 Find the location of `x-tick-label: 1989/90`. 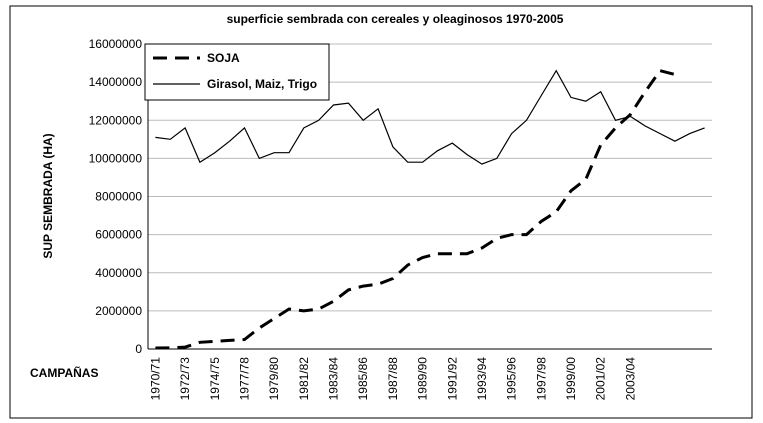

x-tick-label: 1989/90 is located at coordinates (423, 379).